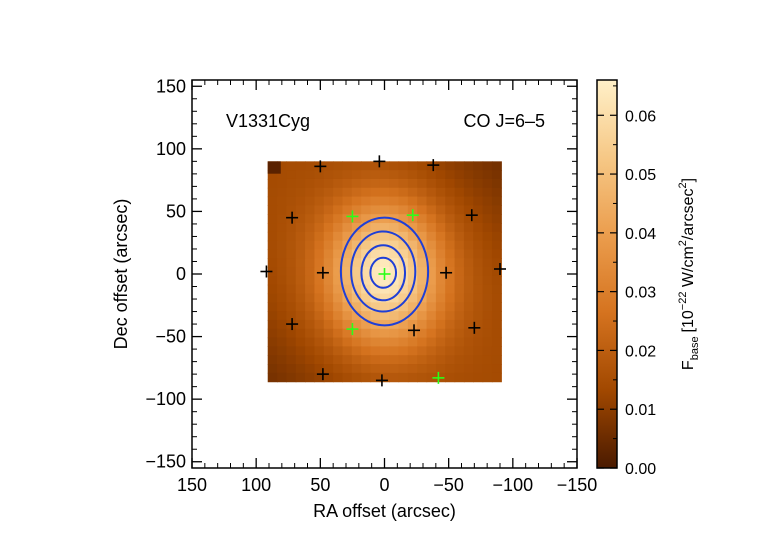 The width and height of the screenshot is (770, 550). I want to click on y-tick-label: −100, so click(165, 399).